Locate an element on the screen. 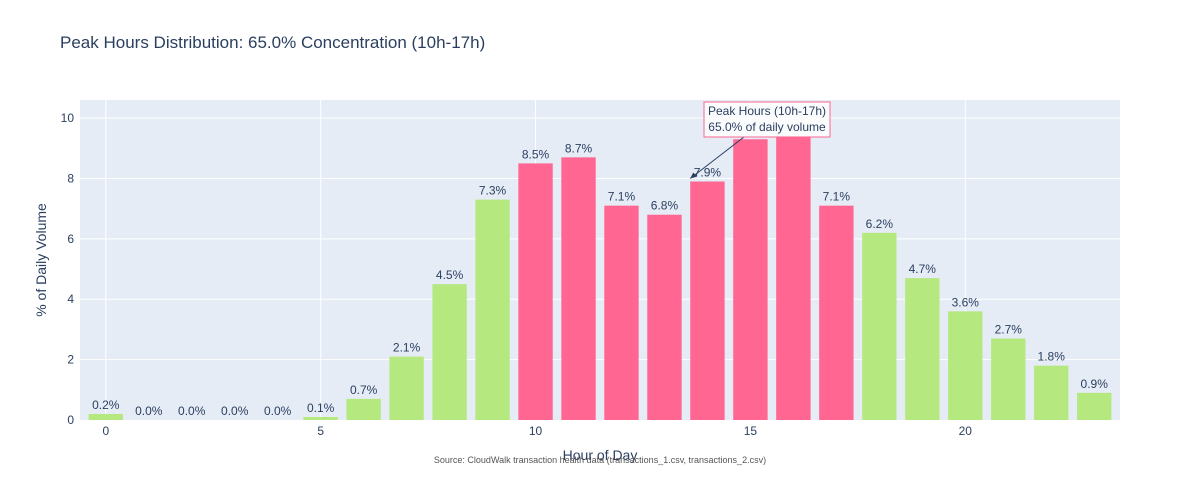 This screenshot has height=500, width=1200. y-tick-label: 10 is located at coordinates (68, 118).